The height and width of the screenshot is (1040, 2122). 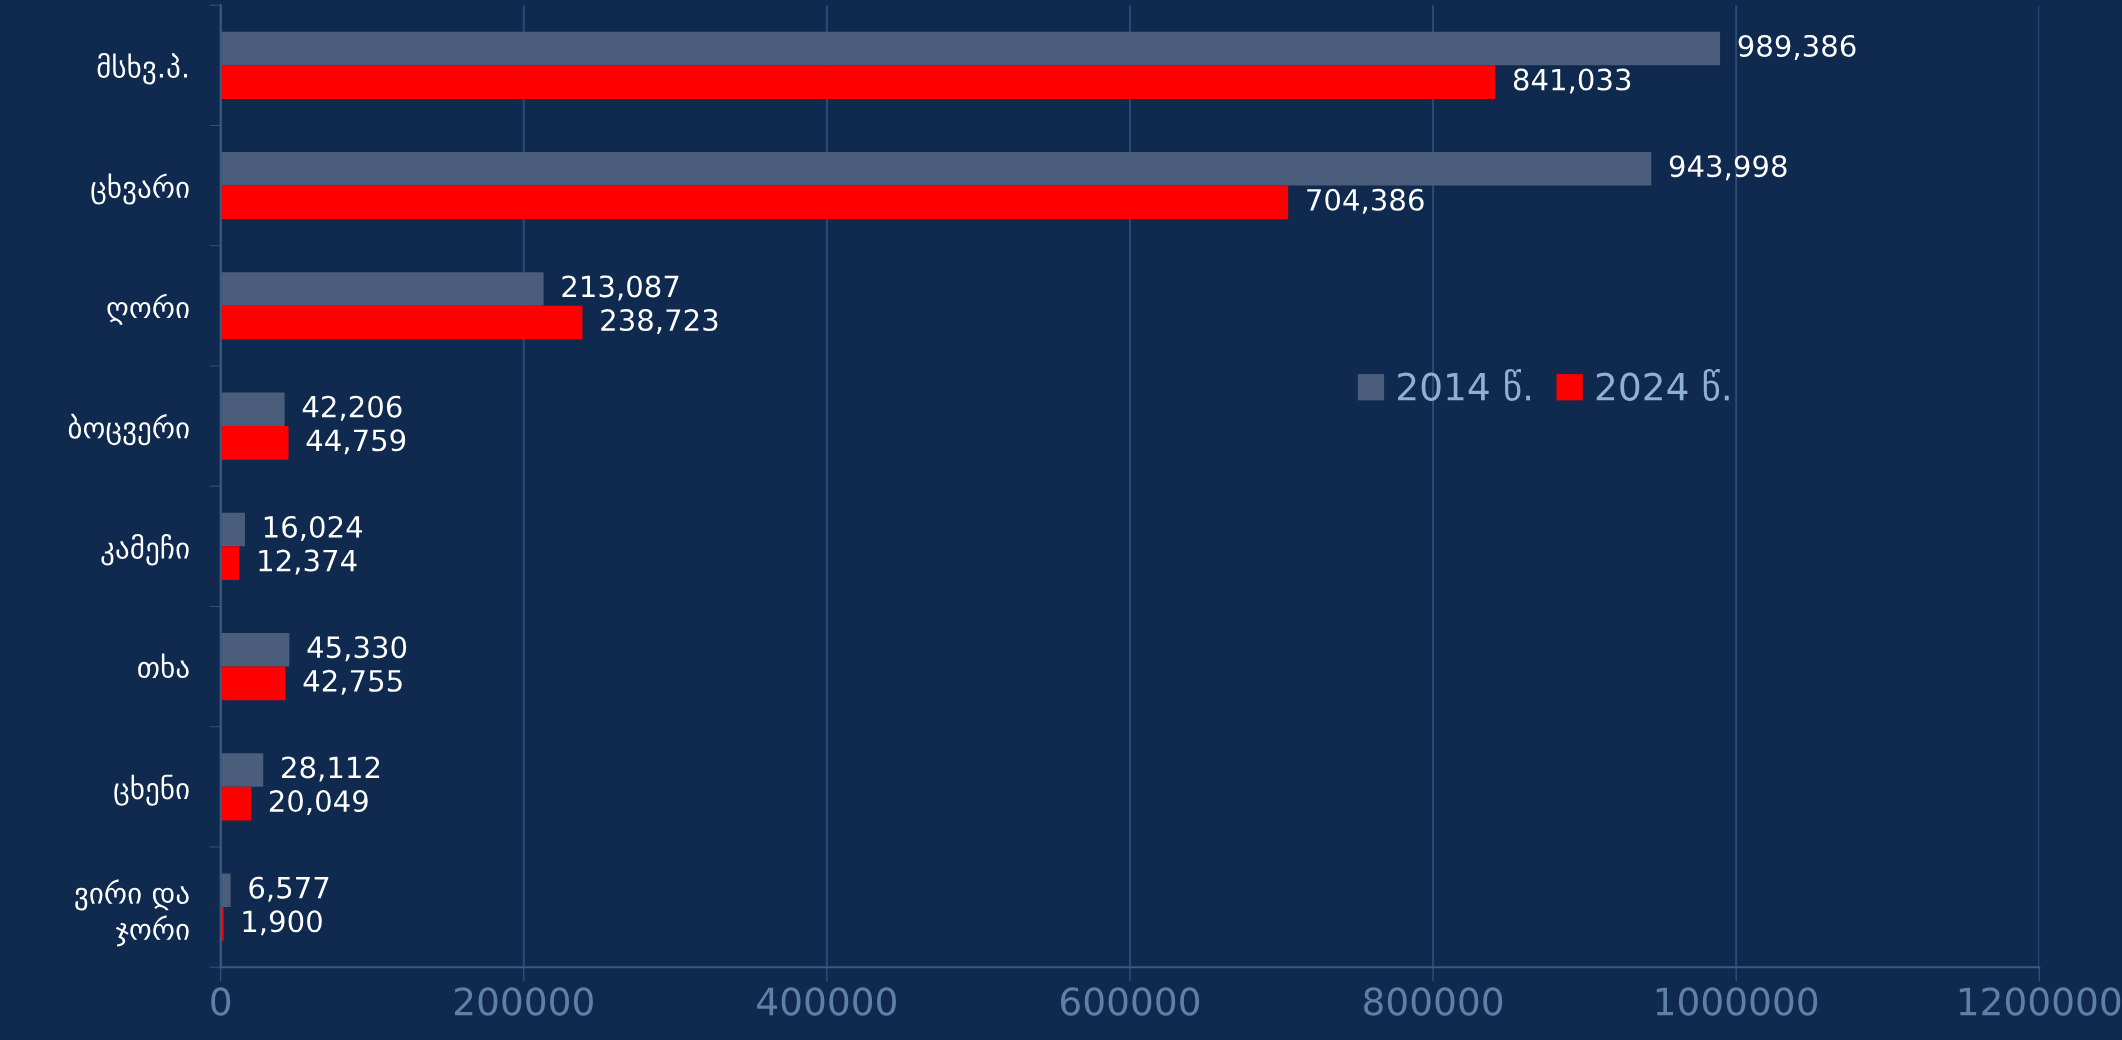 What do you see at coordinates (140, 189) in the screenshot?
I see `y-tick-label: ცხვარი` at bounding box center [140, 189].